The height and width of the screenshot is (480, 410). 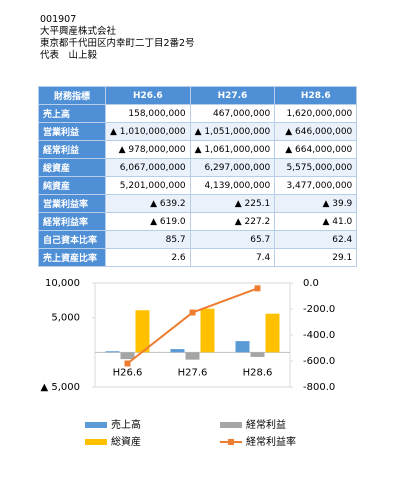 I want to click on cell: 1,620,000,000, so click(x=316, y=113).